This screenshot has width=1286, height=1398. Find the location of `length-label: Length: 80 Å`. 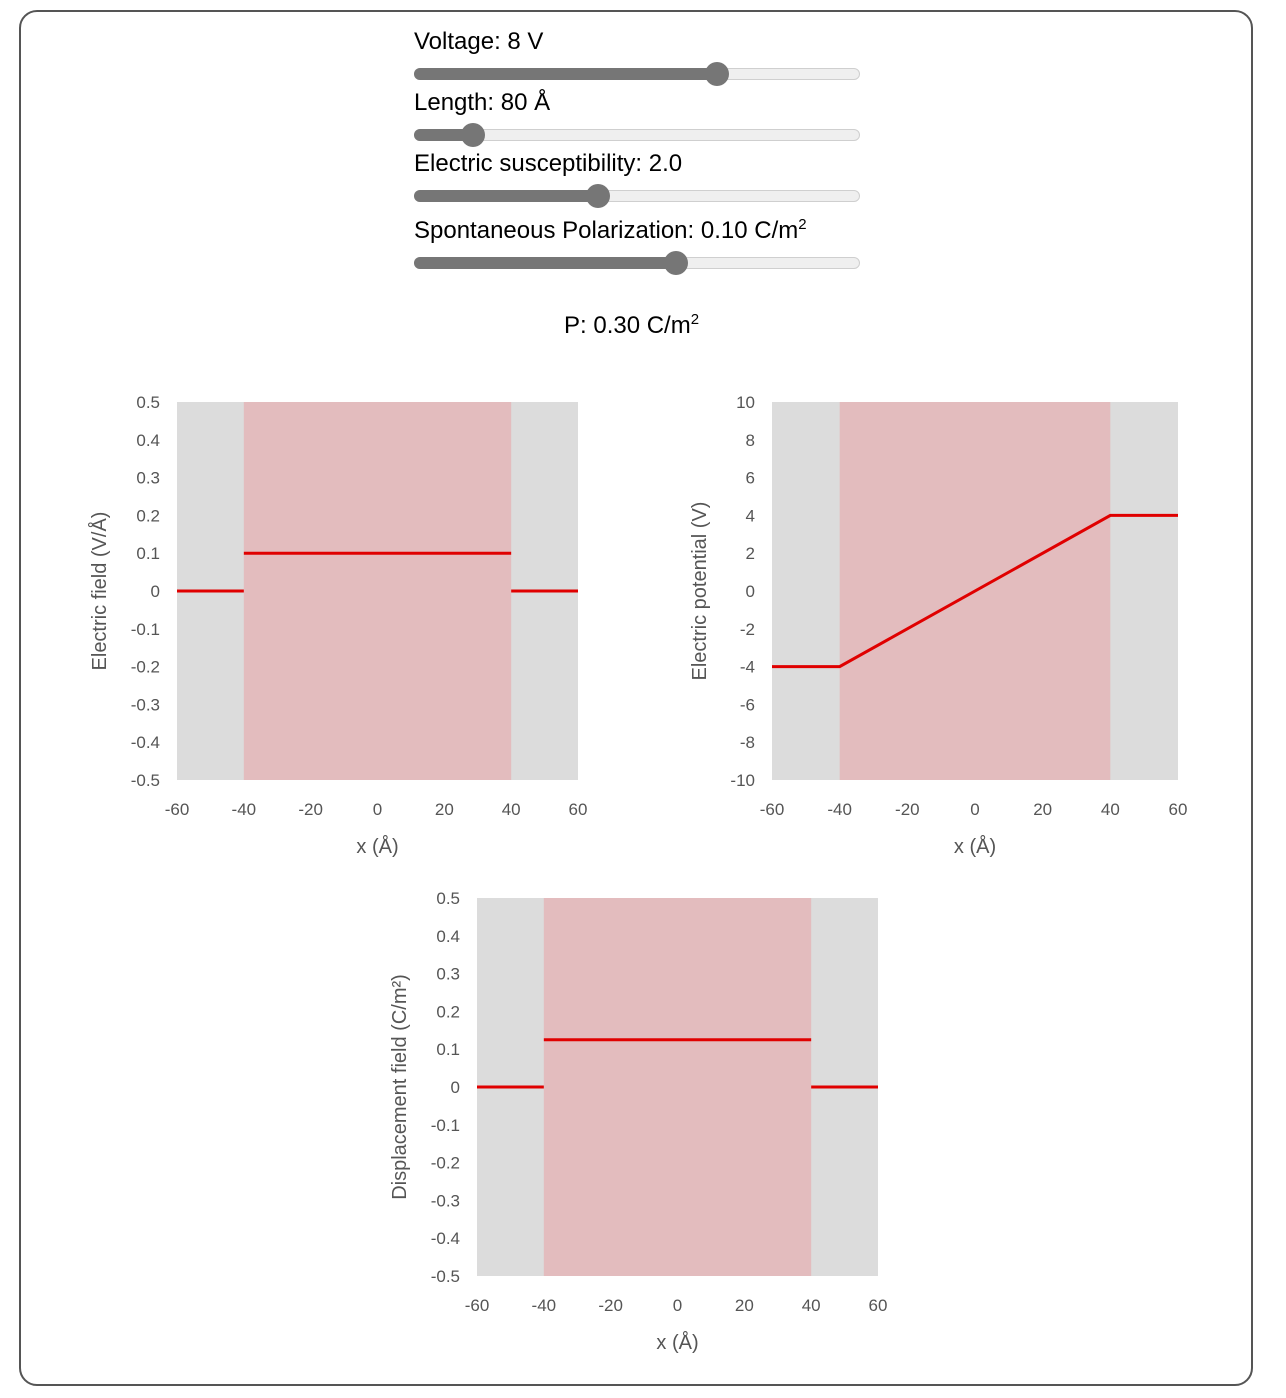

length-label: Length: 80 Å is located at coordinates (482, 102).